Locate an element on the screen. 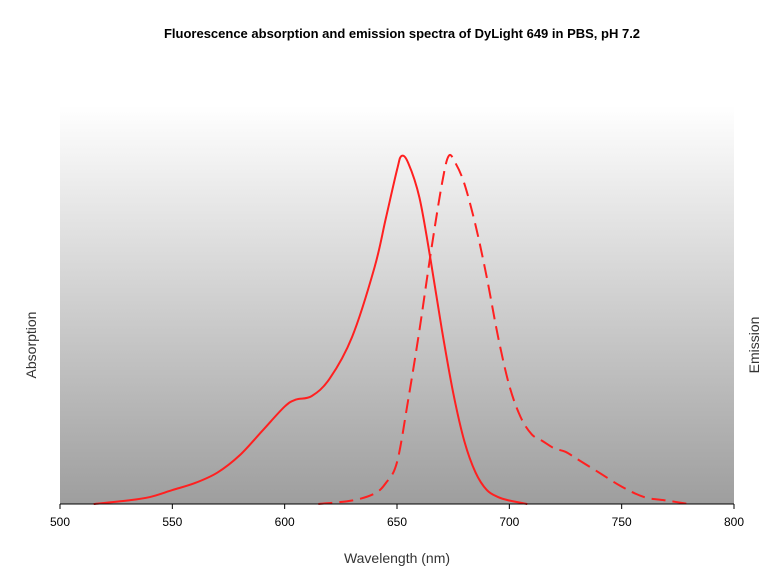  x-tick-label: 650 is located at coordinates (397, 522).